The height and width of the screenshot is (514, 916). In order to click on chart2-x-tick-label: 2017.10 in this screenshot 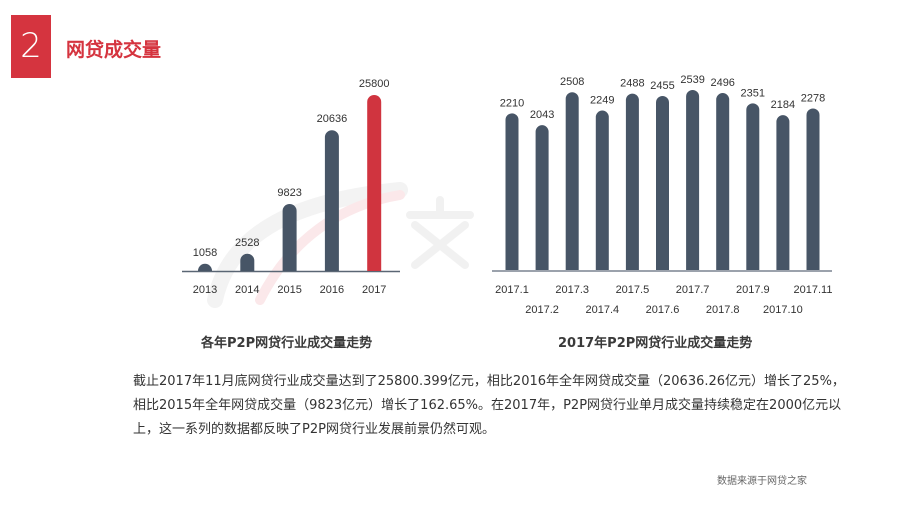, I will do `click(783, 310)`.